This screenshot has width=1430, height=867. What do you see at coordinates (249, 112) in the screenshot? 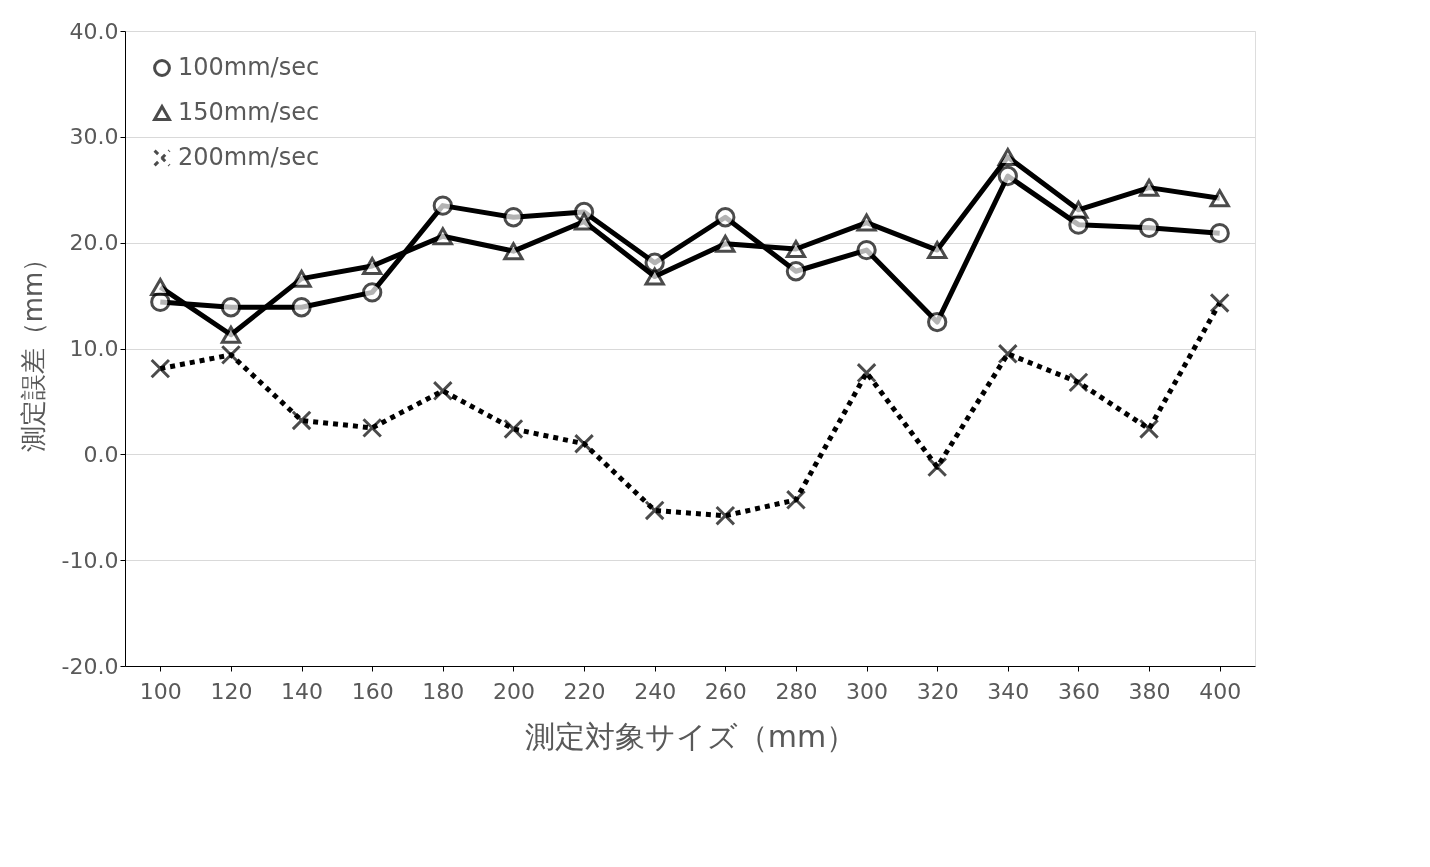
I see `legend-label: 150mm/sec` at bounding box center [249, 112].